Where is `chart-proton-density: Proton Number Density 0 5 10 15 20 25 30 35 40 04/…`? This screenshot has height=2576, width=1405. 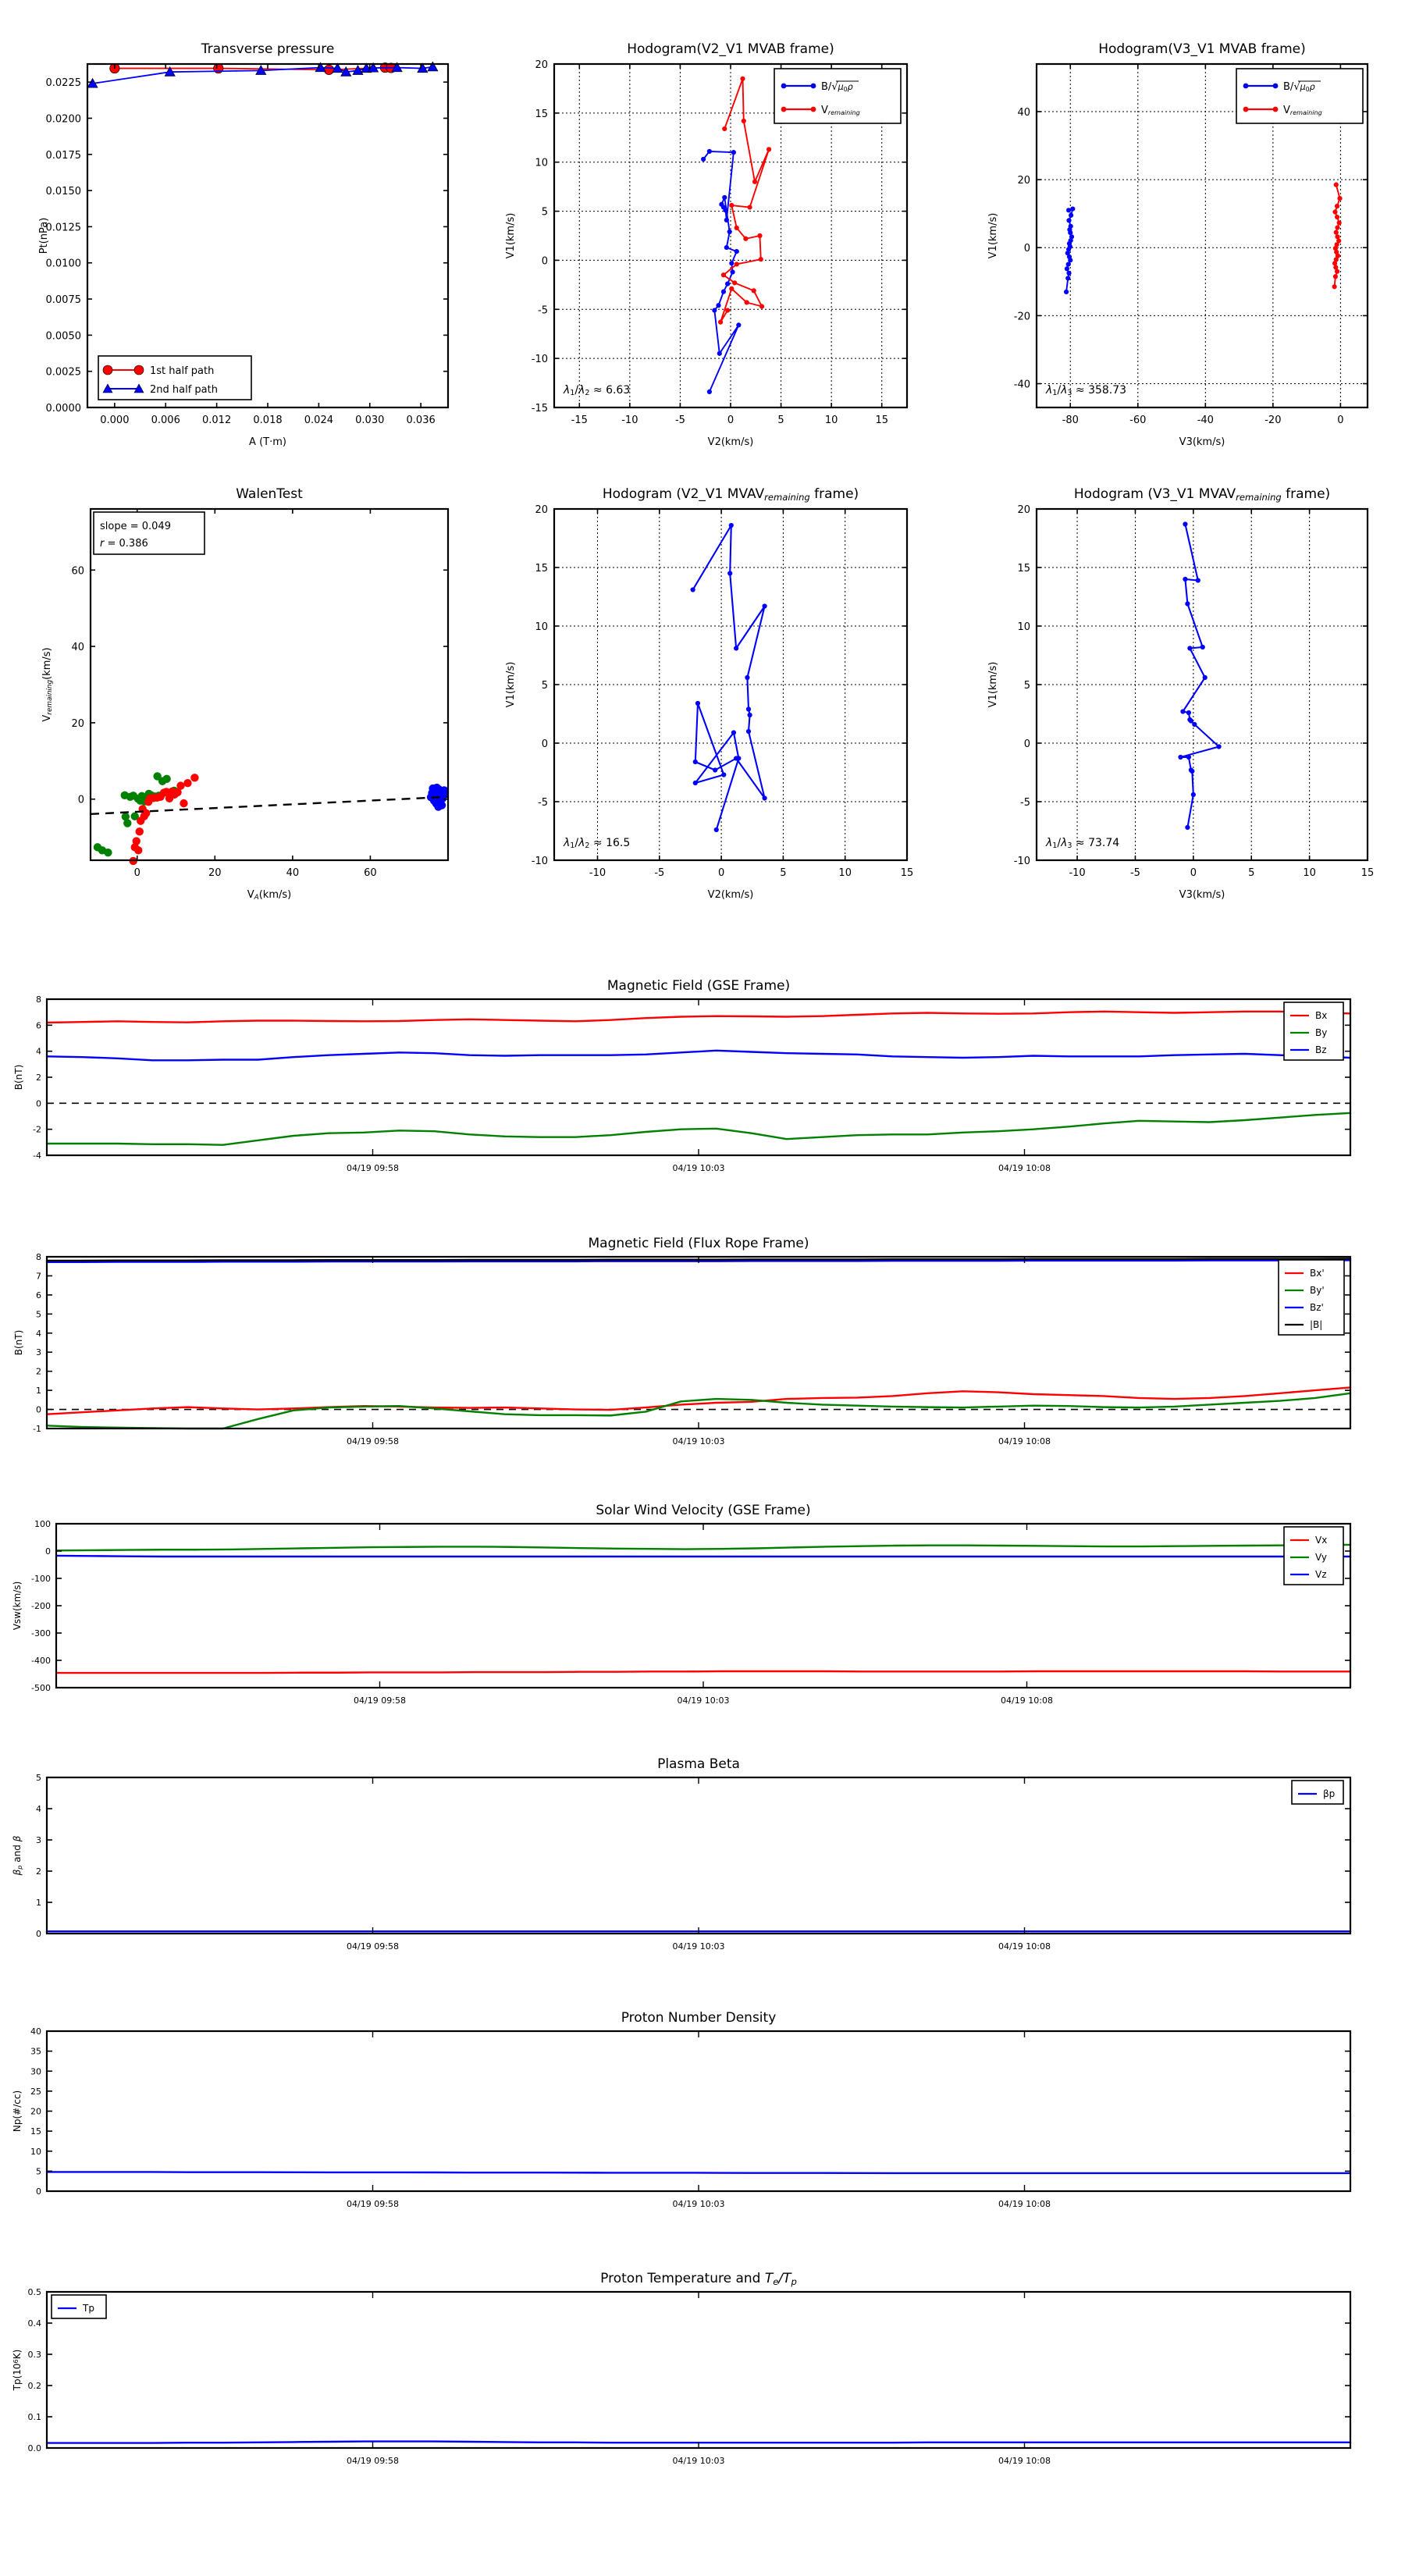 chart-proton-density: Proton Number Density 0 5 10 15 20 25 30 35 40 04/… is located at coordinates (682, 2109).